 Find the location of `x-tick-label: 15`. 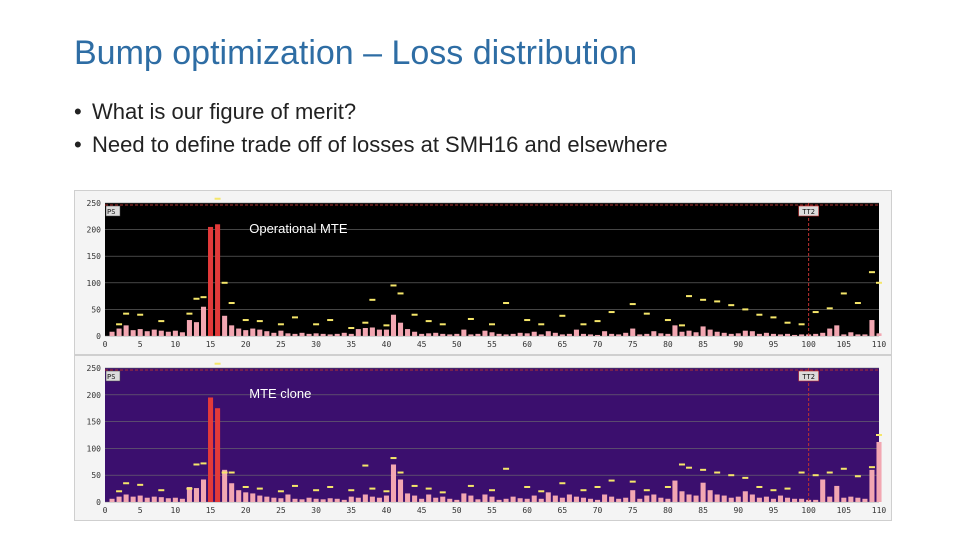

x-tick-label: 15 is located at coordinates (211, 510).